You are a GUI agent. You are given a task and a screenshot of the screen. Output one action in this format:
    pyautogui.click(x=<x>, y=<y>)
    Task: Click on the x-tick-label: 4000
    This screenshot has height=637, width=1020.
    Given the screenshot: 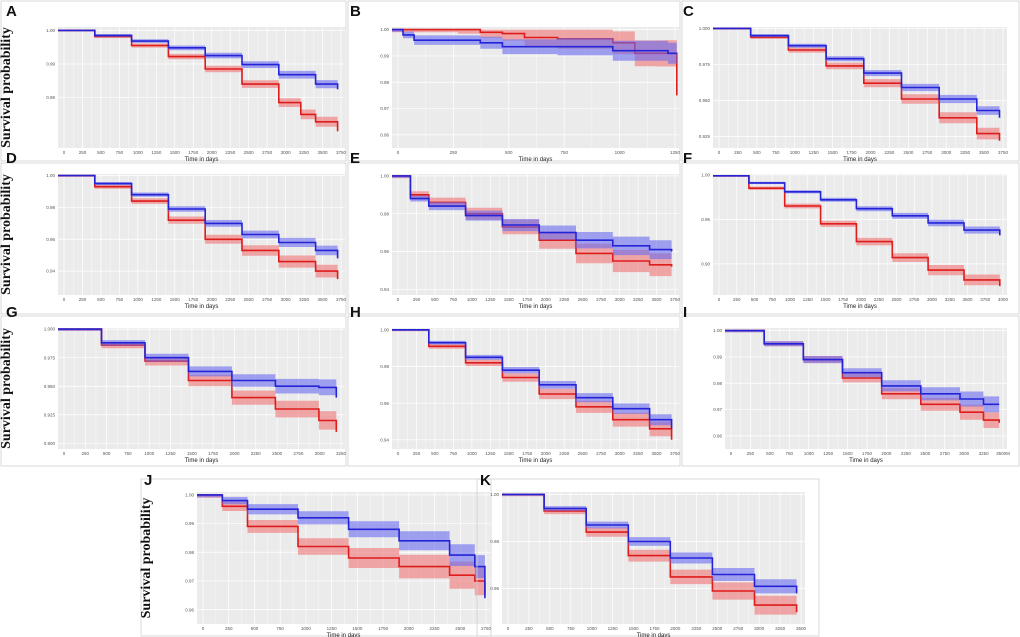 What is the action you would take?
    pyautogui.click(x=1003, y=299)
    